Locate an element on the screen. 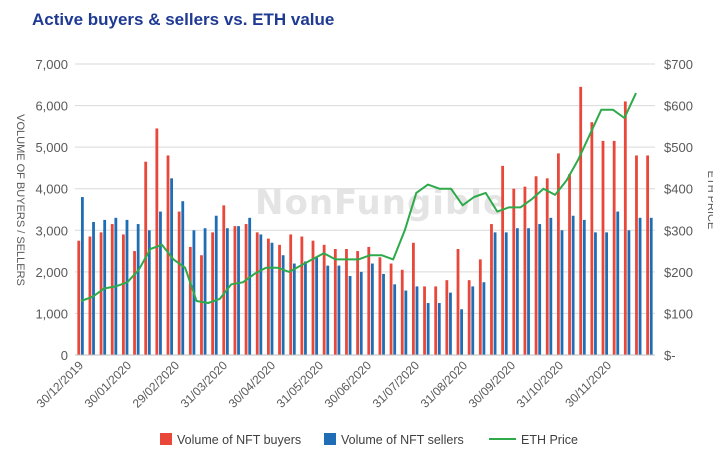 The height and width of the screenshot is (462, 713). x-tick-label: 29/02/2020 is located at coordinates (156, 384).